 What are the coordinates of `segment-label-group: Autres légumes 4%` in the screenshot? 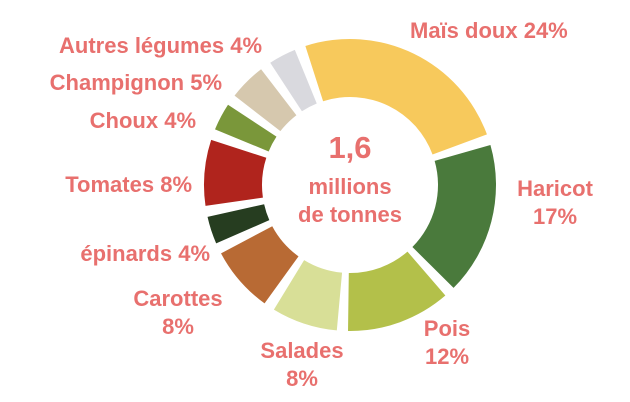 It's located at (160, 45).